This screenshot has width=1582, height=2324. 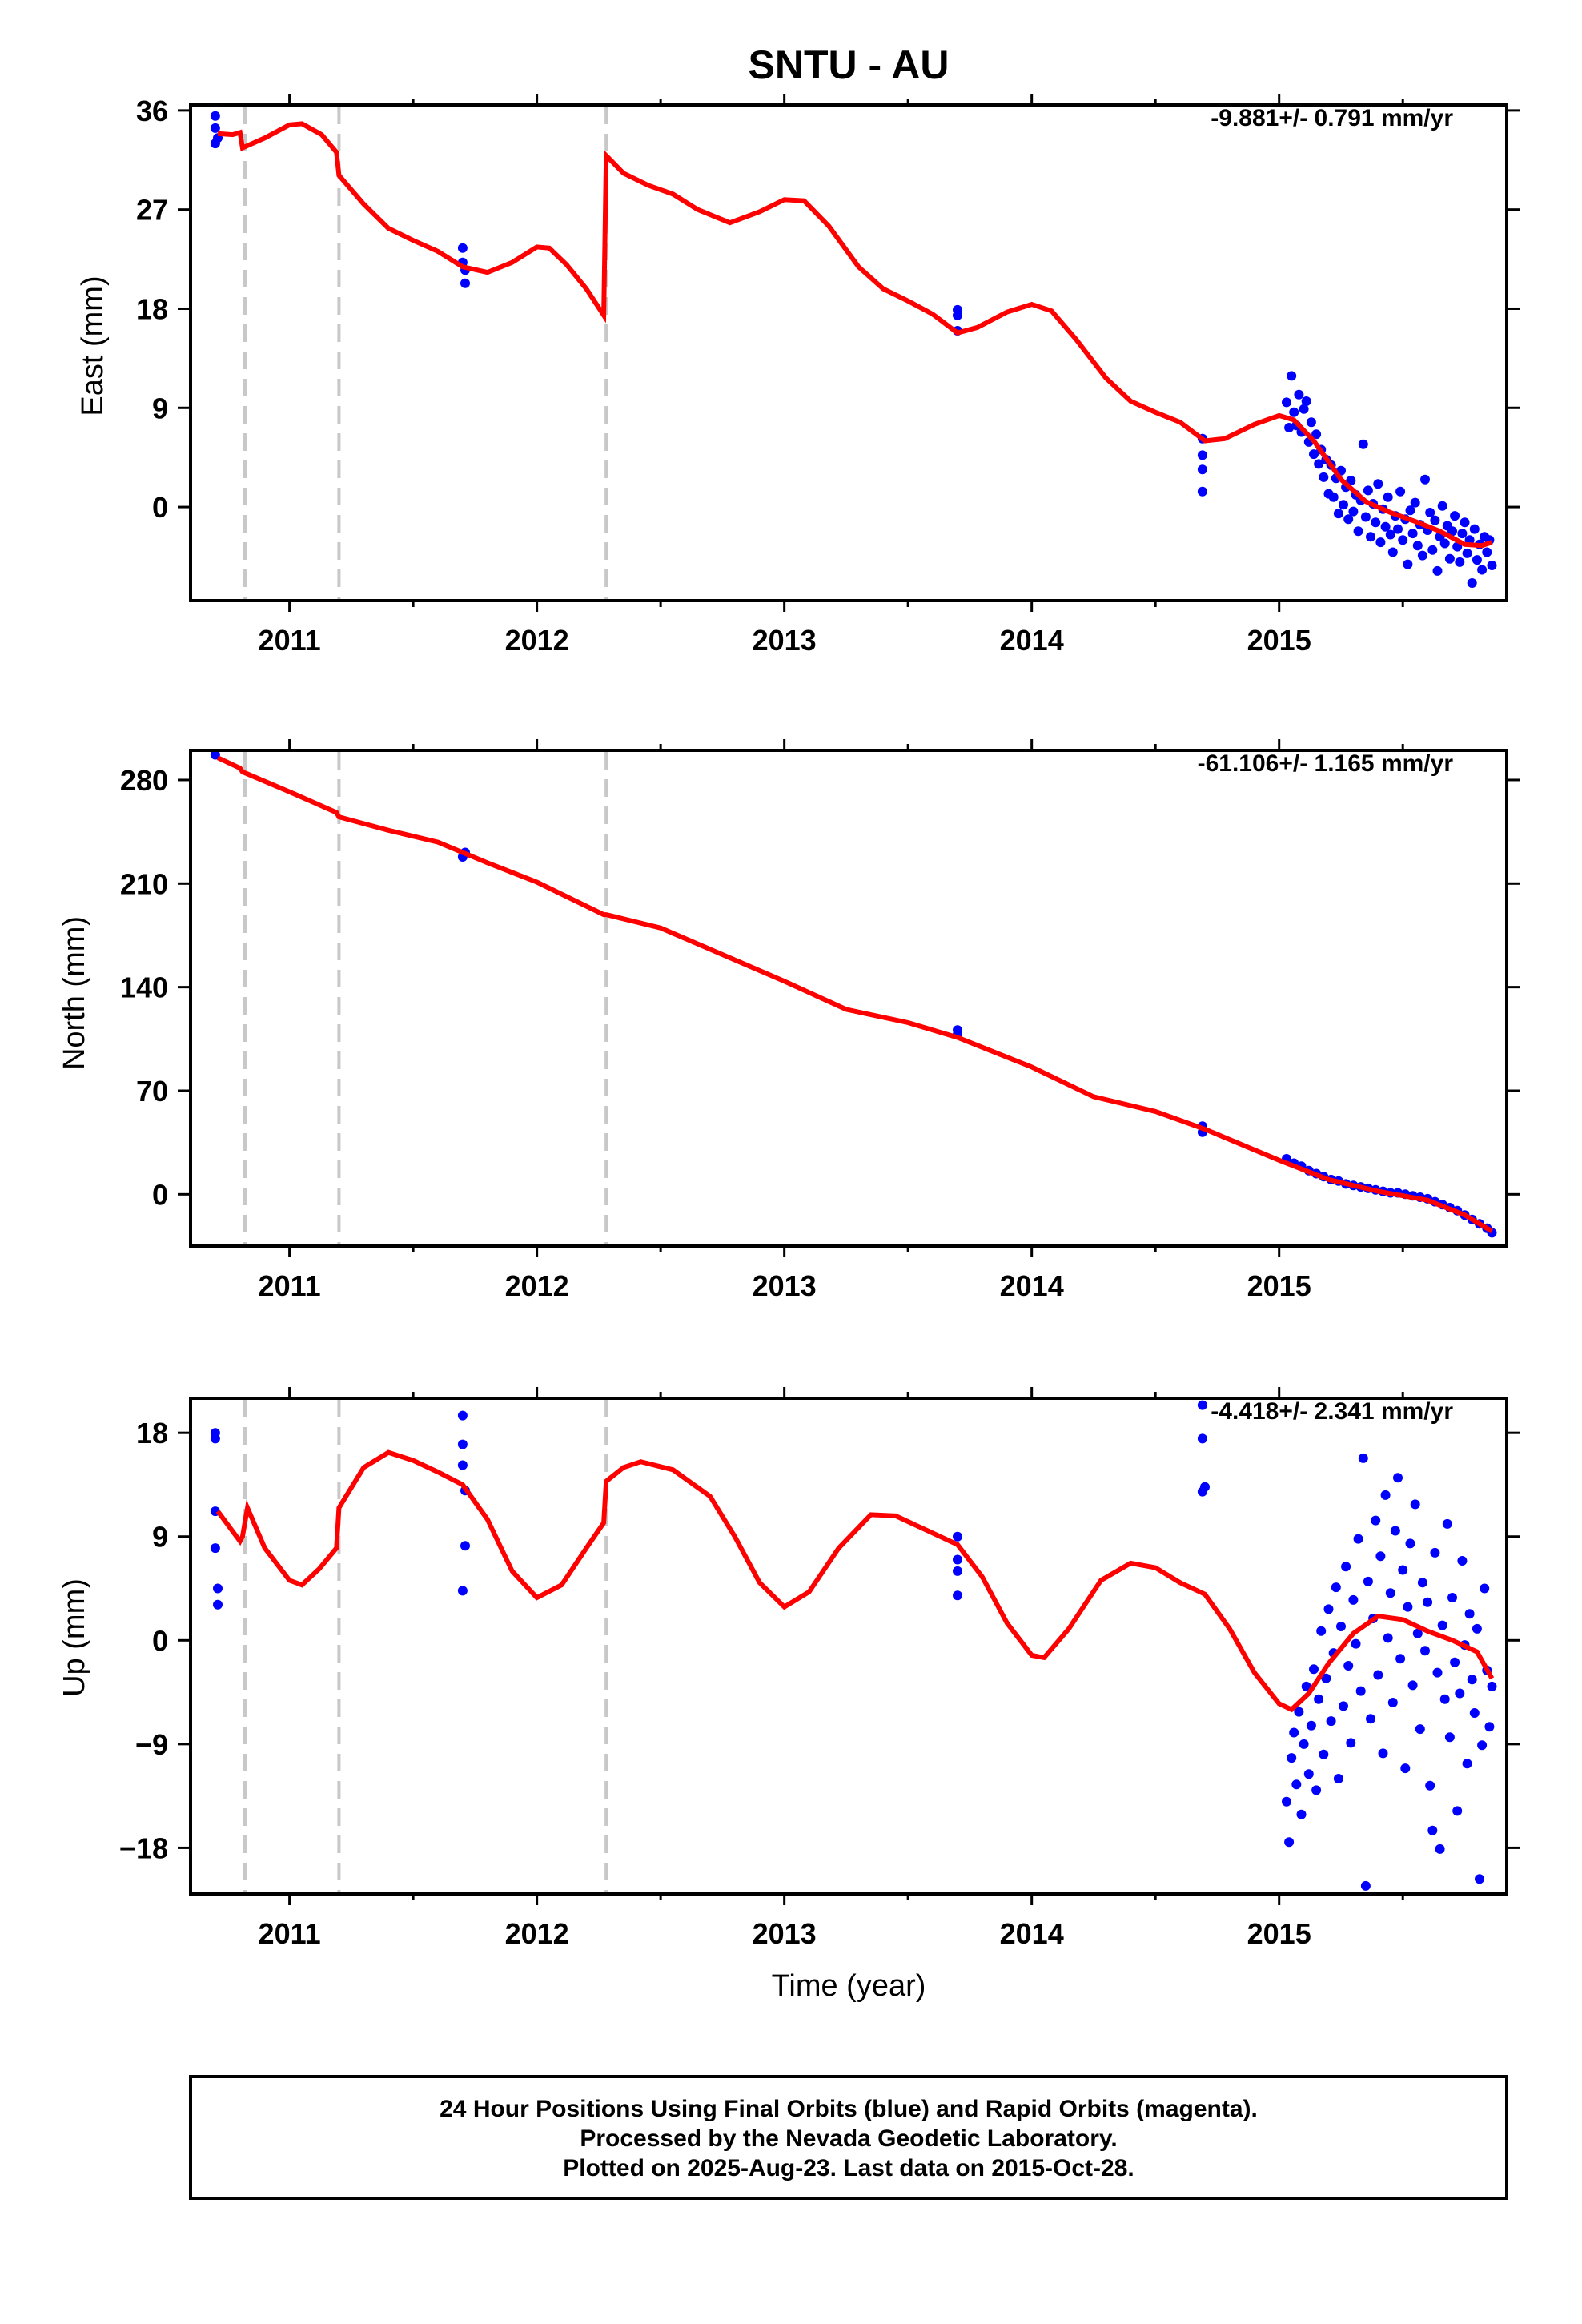 I want to click on north-rate-label: -61.106+/- 1.165 mm/yr, so click(x=1326, y=763).